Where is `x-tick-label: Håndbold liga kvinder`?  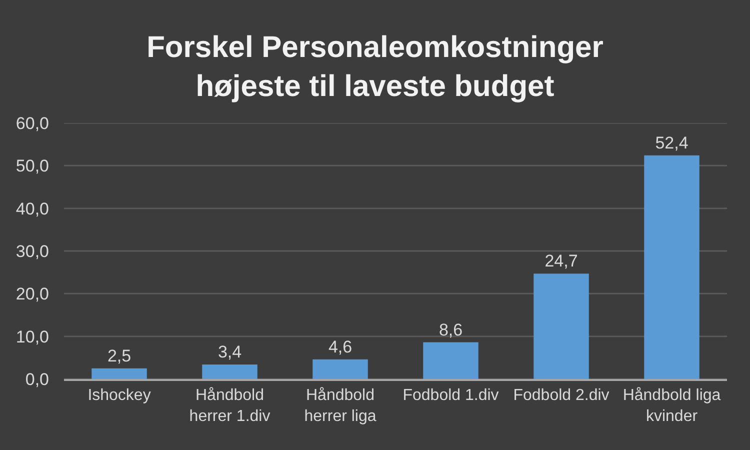
x-tick-label: Håndbold liga kvinder is located at coordinates (671, 405).